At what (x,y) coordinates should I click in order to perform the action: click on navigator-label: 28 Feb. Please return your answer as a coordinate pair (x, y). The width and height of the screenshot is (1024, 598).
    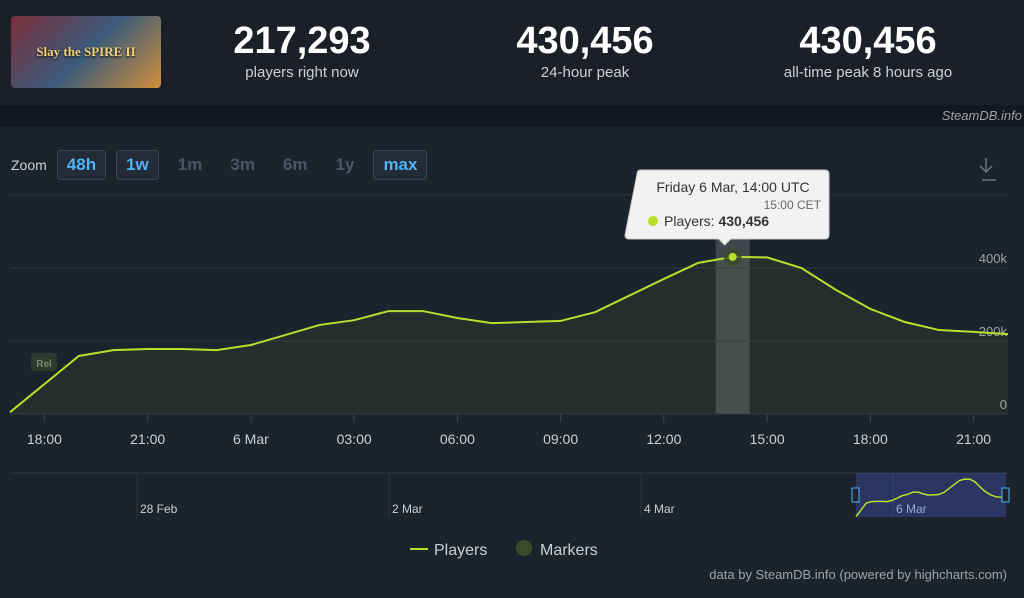
    Looking at the image, I should click on (159, 509).